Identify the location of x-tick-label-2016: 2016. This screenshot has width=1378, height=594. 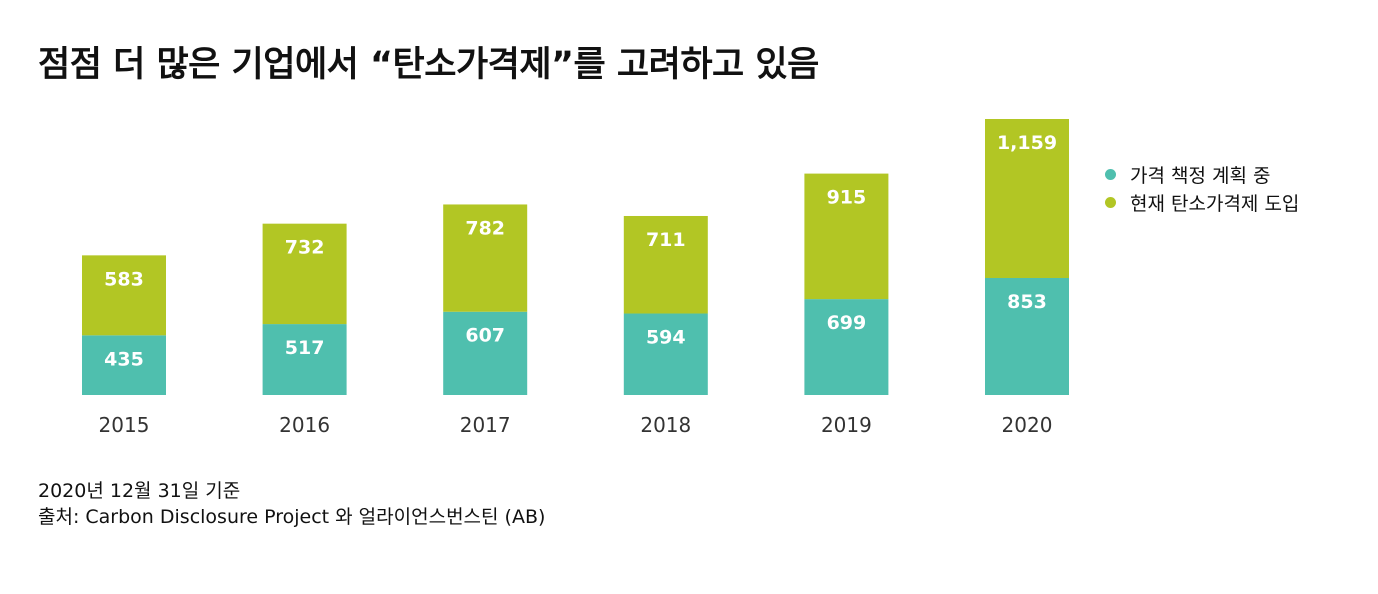
(304, 425).